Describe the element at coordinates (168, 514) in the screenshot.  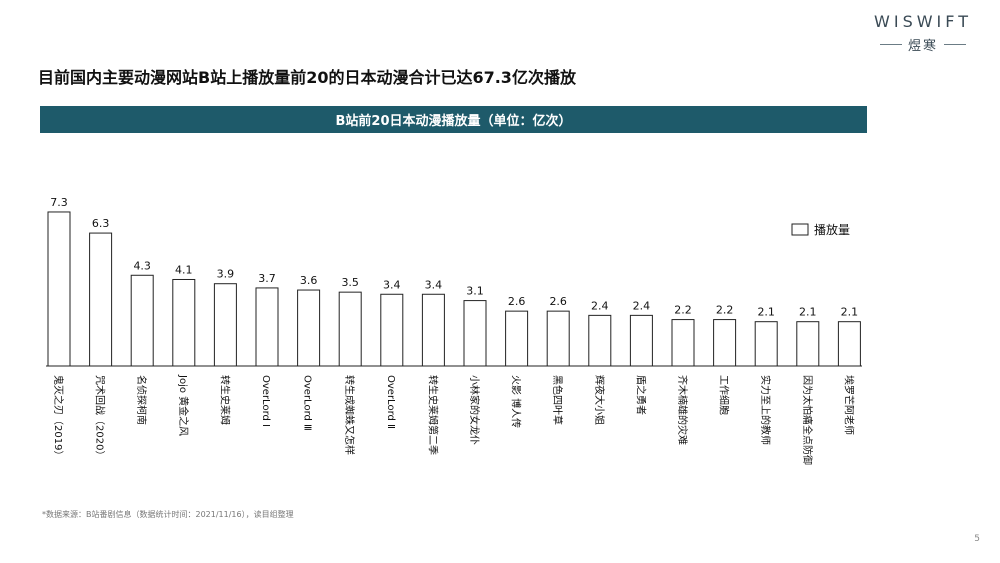
I see `data-source-footnote: *数据来源：B站番剧信息（数据统计时间：2021/11/16），读目组整理` at that location.